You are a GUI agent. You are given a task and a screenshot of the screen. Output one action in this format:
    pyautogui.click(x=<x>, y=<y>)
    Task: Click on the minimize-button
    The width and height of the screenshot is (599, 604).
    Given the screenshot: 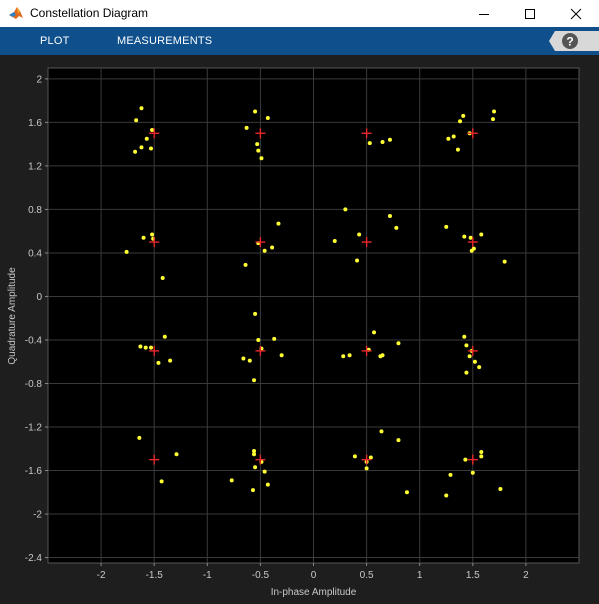 What is the action you would take?
    pyautogui.click(x=484, y=13)
    